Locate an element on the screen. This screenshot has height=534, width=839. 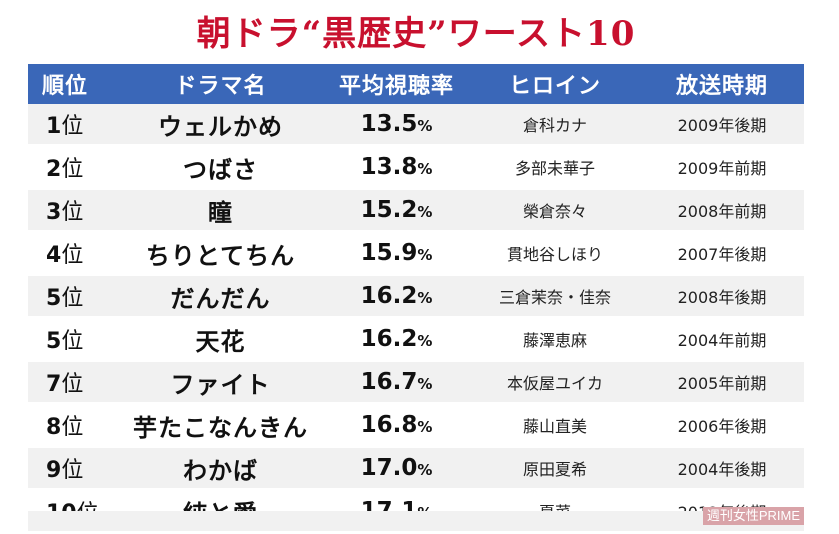
rank-cell: 3位 is located at coordinates (73, 210).